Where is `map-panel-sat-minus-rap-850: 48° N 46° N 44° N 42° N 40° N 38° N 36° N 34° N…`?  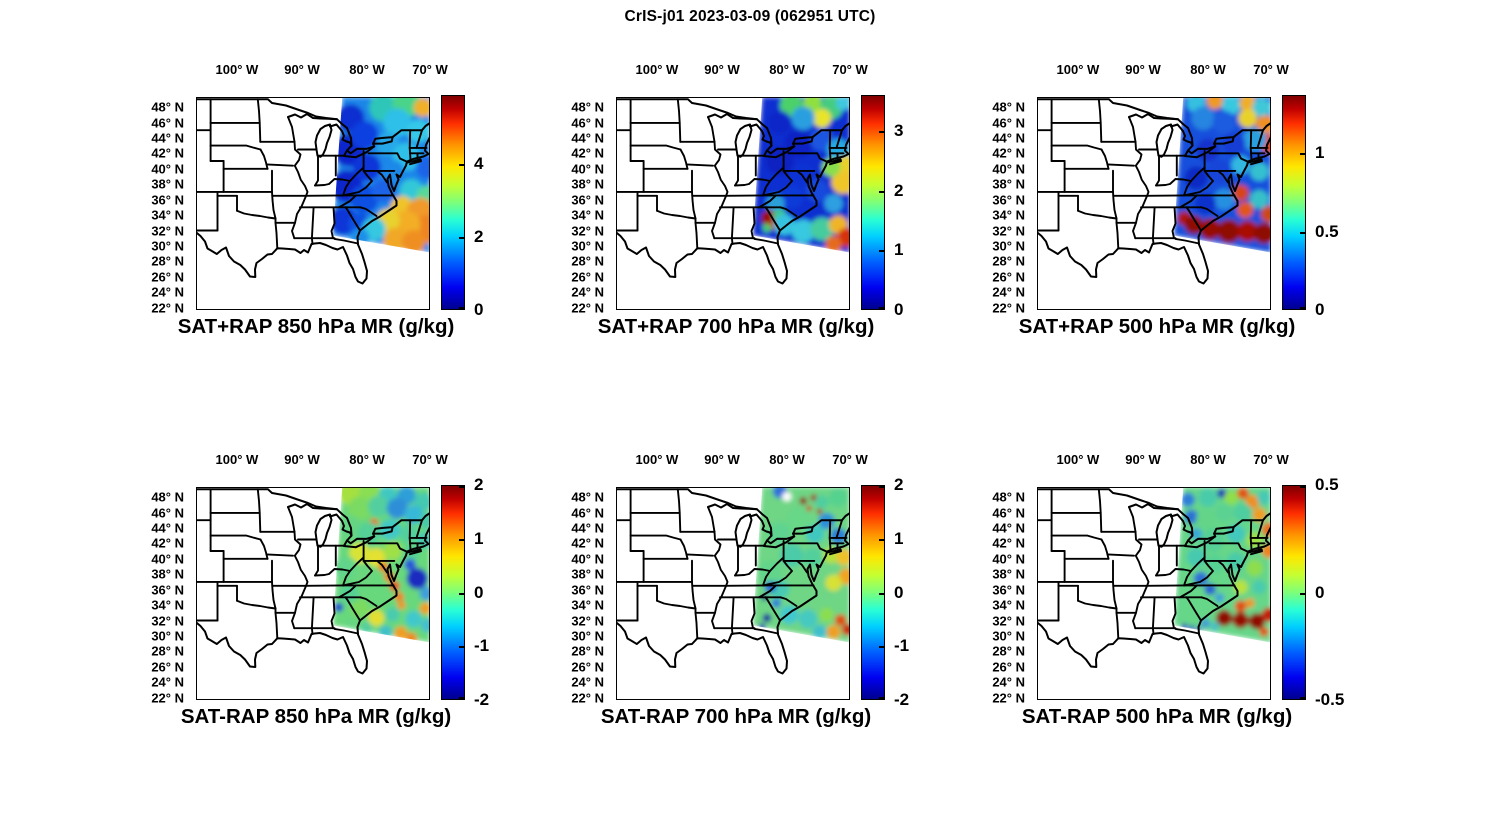
map-panel-sat-minus-rap-850: 48° N 46° N 44° N 42° N 40° N 38° N 36° N 34° N… is located at coordinates (326, 592).